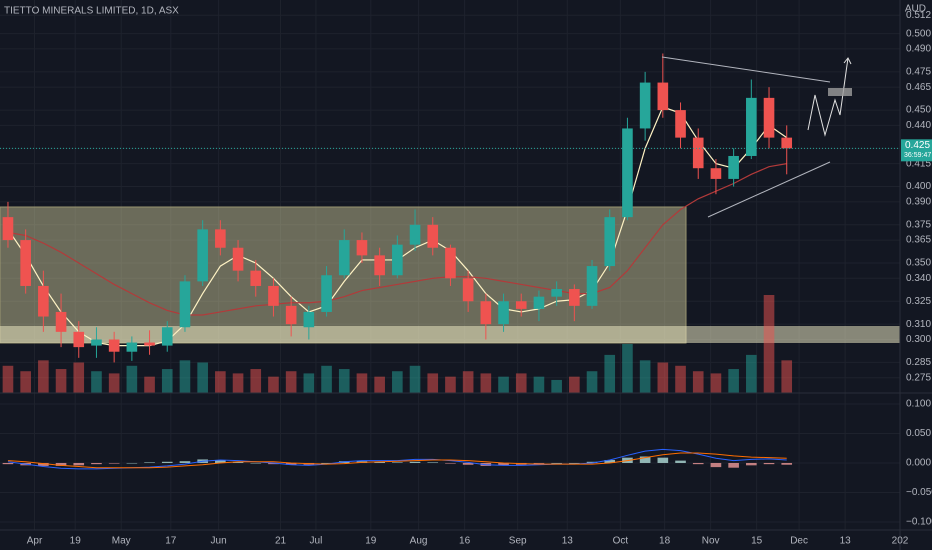 The height and width of the screenshot is (550, 932). What do you see at coordinates (847, 61) in the screenshot?
I see `projection-arrowhead` at bounding box center [847, 61].